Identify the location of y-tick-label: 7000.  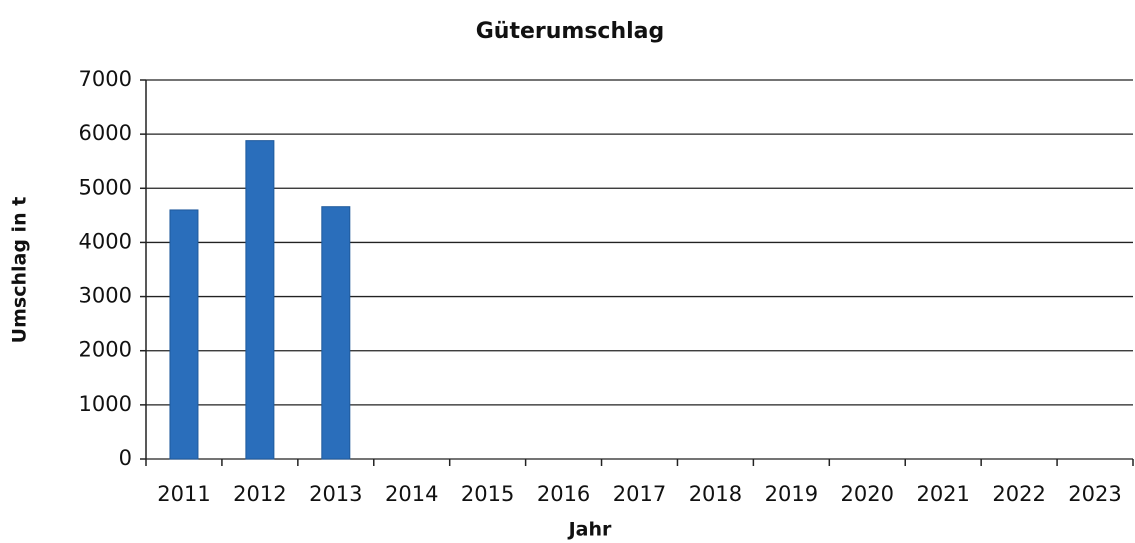
(105, 79).